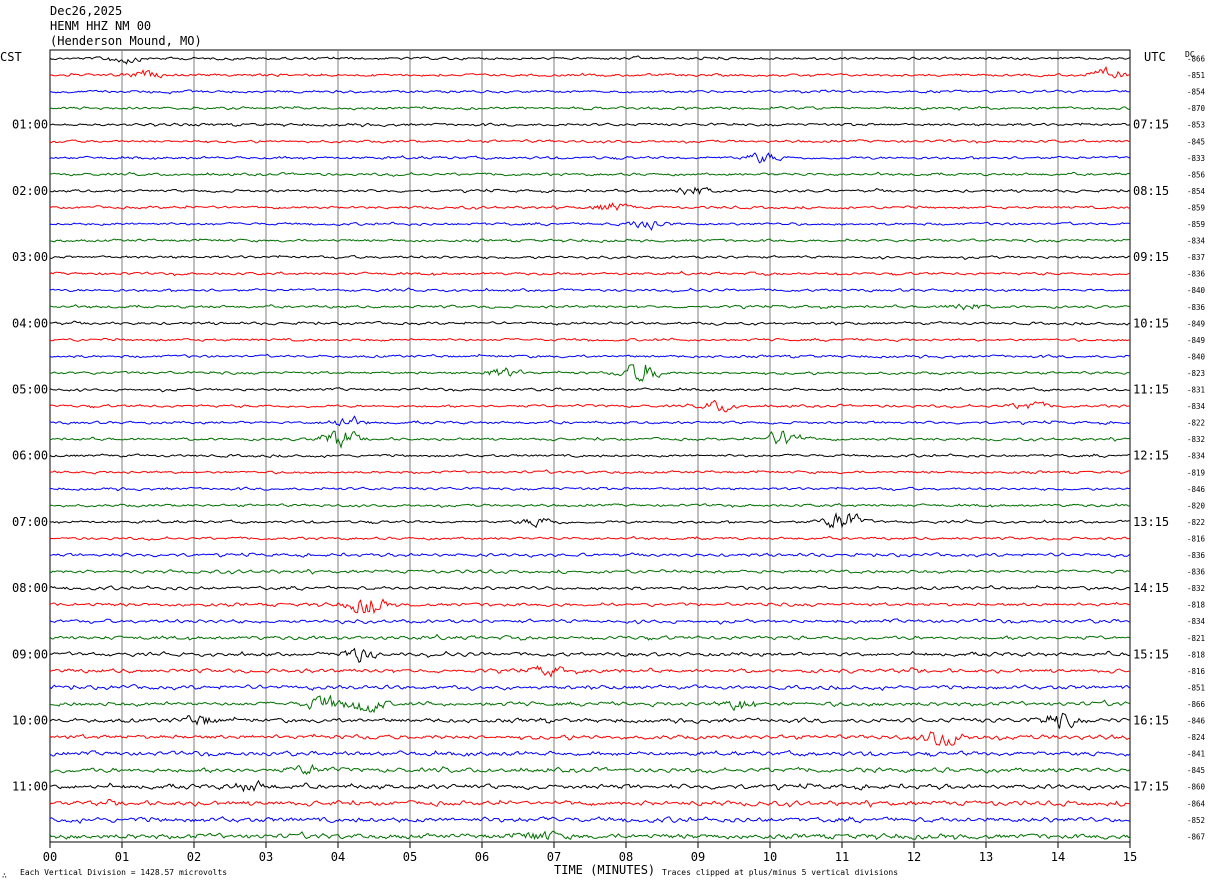  I want to click on dc-offset-label: -823, so click(1196, 373).